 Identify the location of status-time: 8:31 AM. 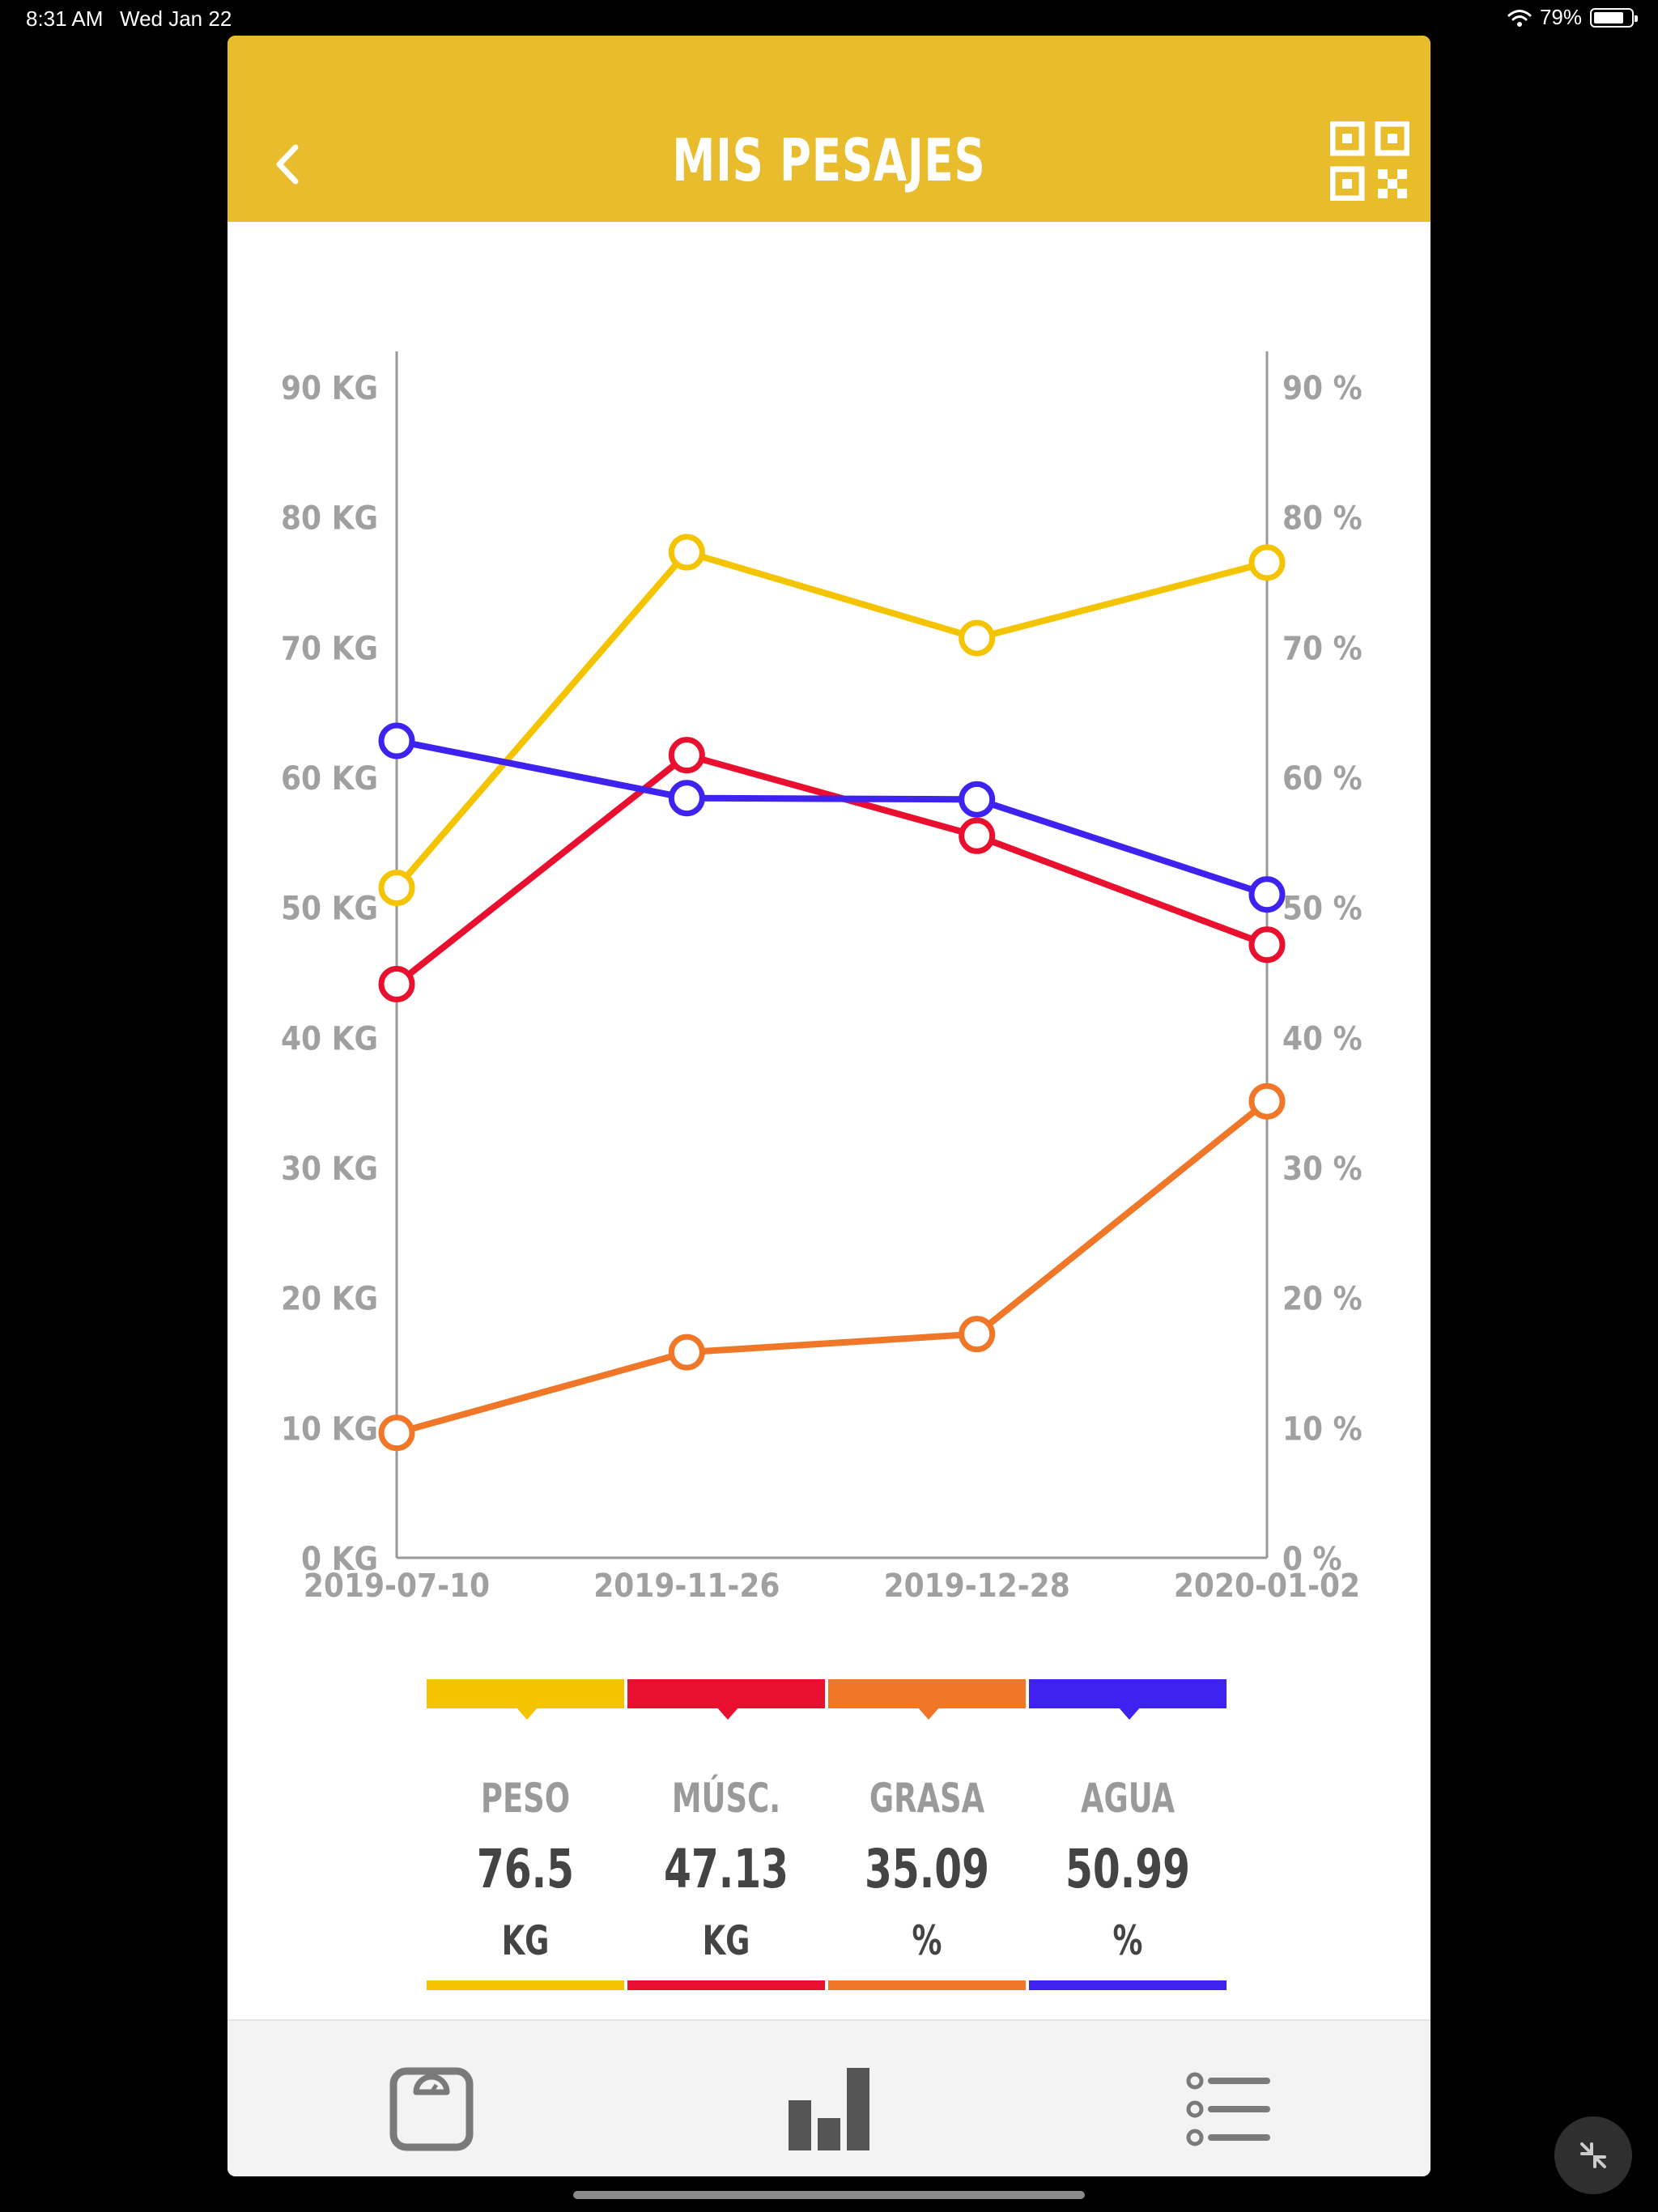
(65, 19).